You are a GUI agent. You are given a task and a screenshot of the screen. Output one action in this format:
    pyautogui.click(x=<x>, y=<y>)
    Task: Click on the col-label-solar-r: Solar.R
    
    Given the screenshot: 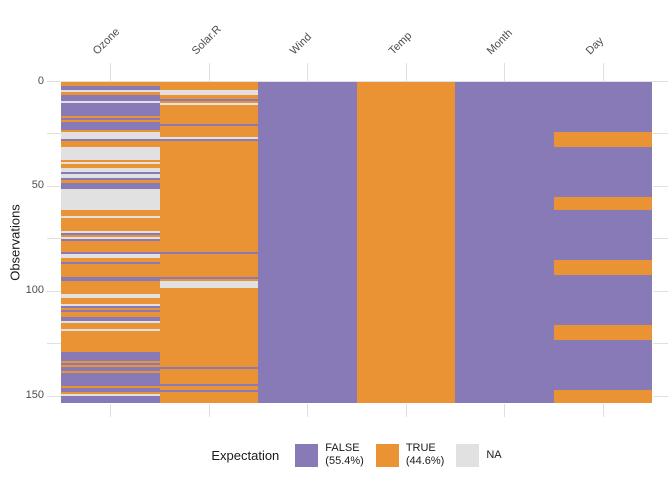 What is the action you would take?
    pyautogui.click(x=206, y=40)
    